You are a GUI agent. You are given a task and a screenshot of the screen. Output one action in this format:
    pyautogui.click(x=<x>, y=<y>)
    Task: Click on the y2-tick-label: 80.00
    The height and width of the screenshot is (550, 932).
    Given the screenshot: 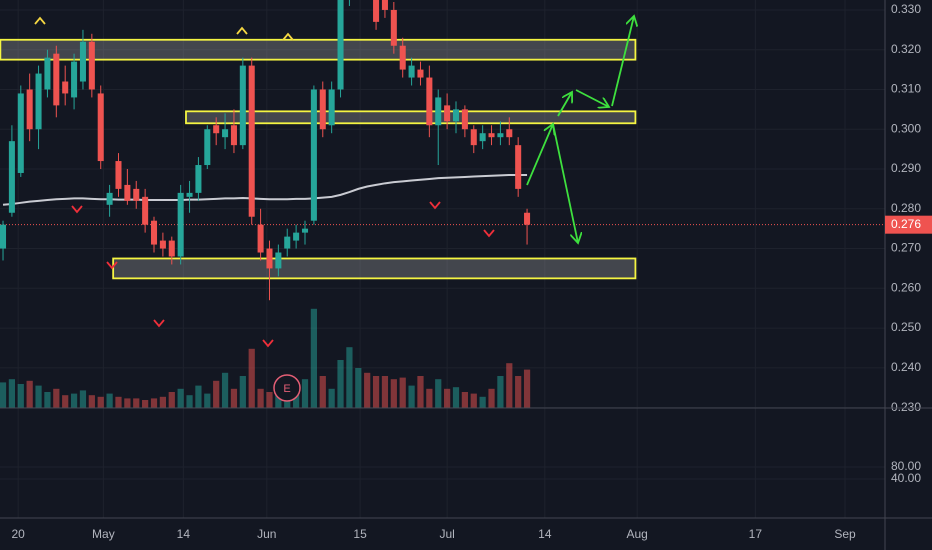 What is the action you would take?
    pyautogui.click(x=906, y=466)
    